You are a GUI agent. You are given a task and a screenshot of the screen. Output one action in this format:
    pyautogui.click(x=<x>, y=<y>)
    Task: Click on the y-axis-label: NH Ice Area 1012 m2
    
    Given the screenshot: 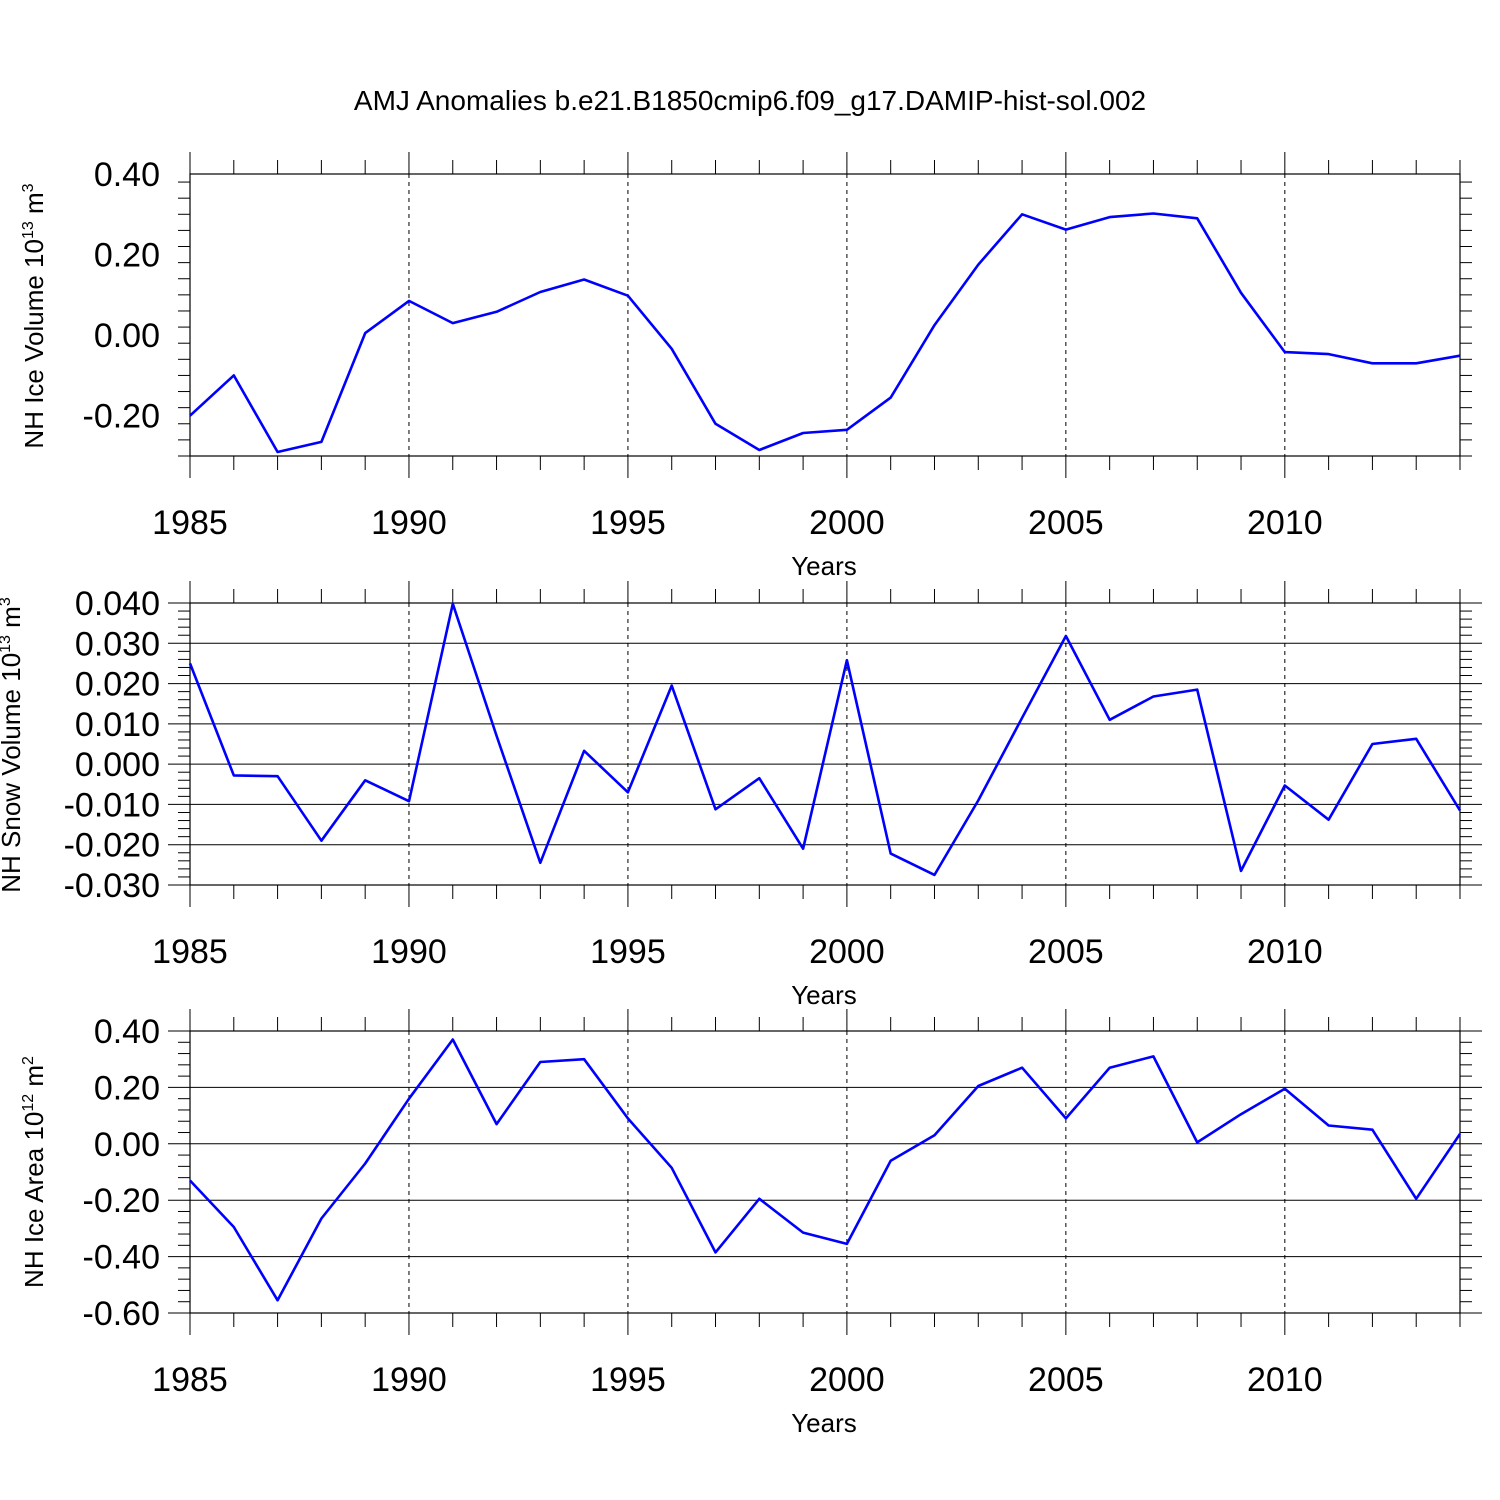 What is the action you would take?
    pyautogui.click(x=34, y=1172)
    